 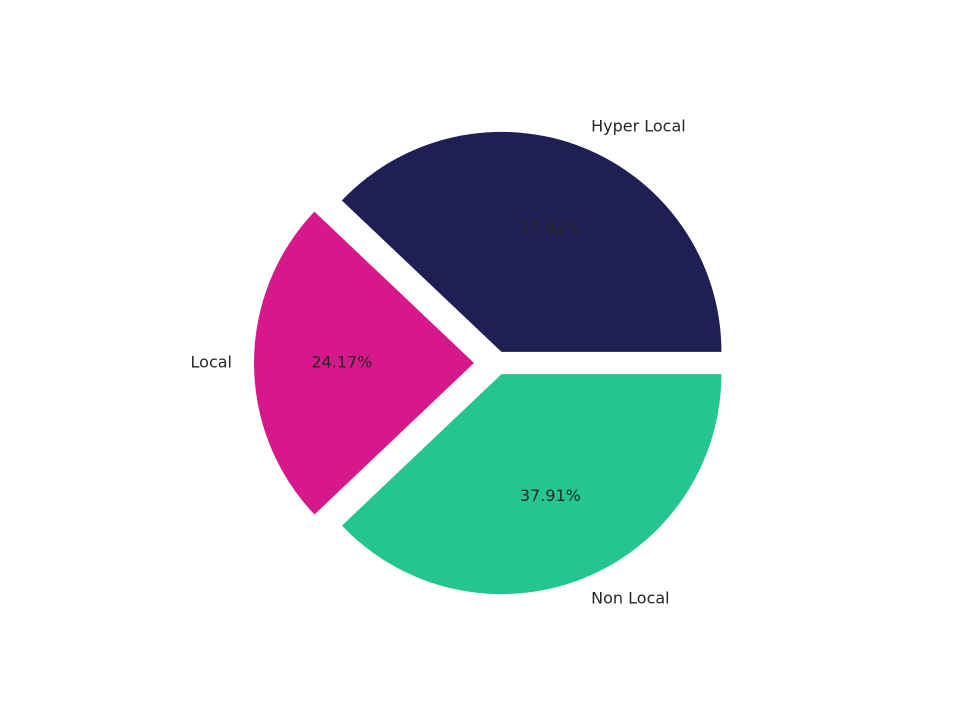 What do you see at coordinates (531, 484) in the screenshot?
I see `pie-slice-non-local` at bounding box center [531, 484].